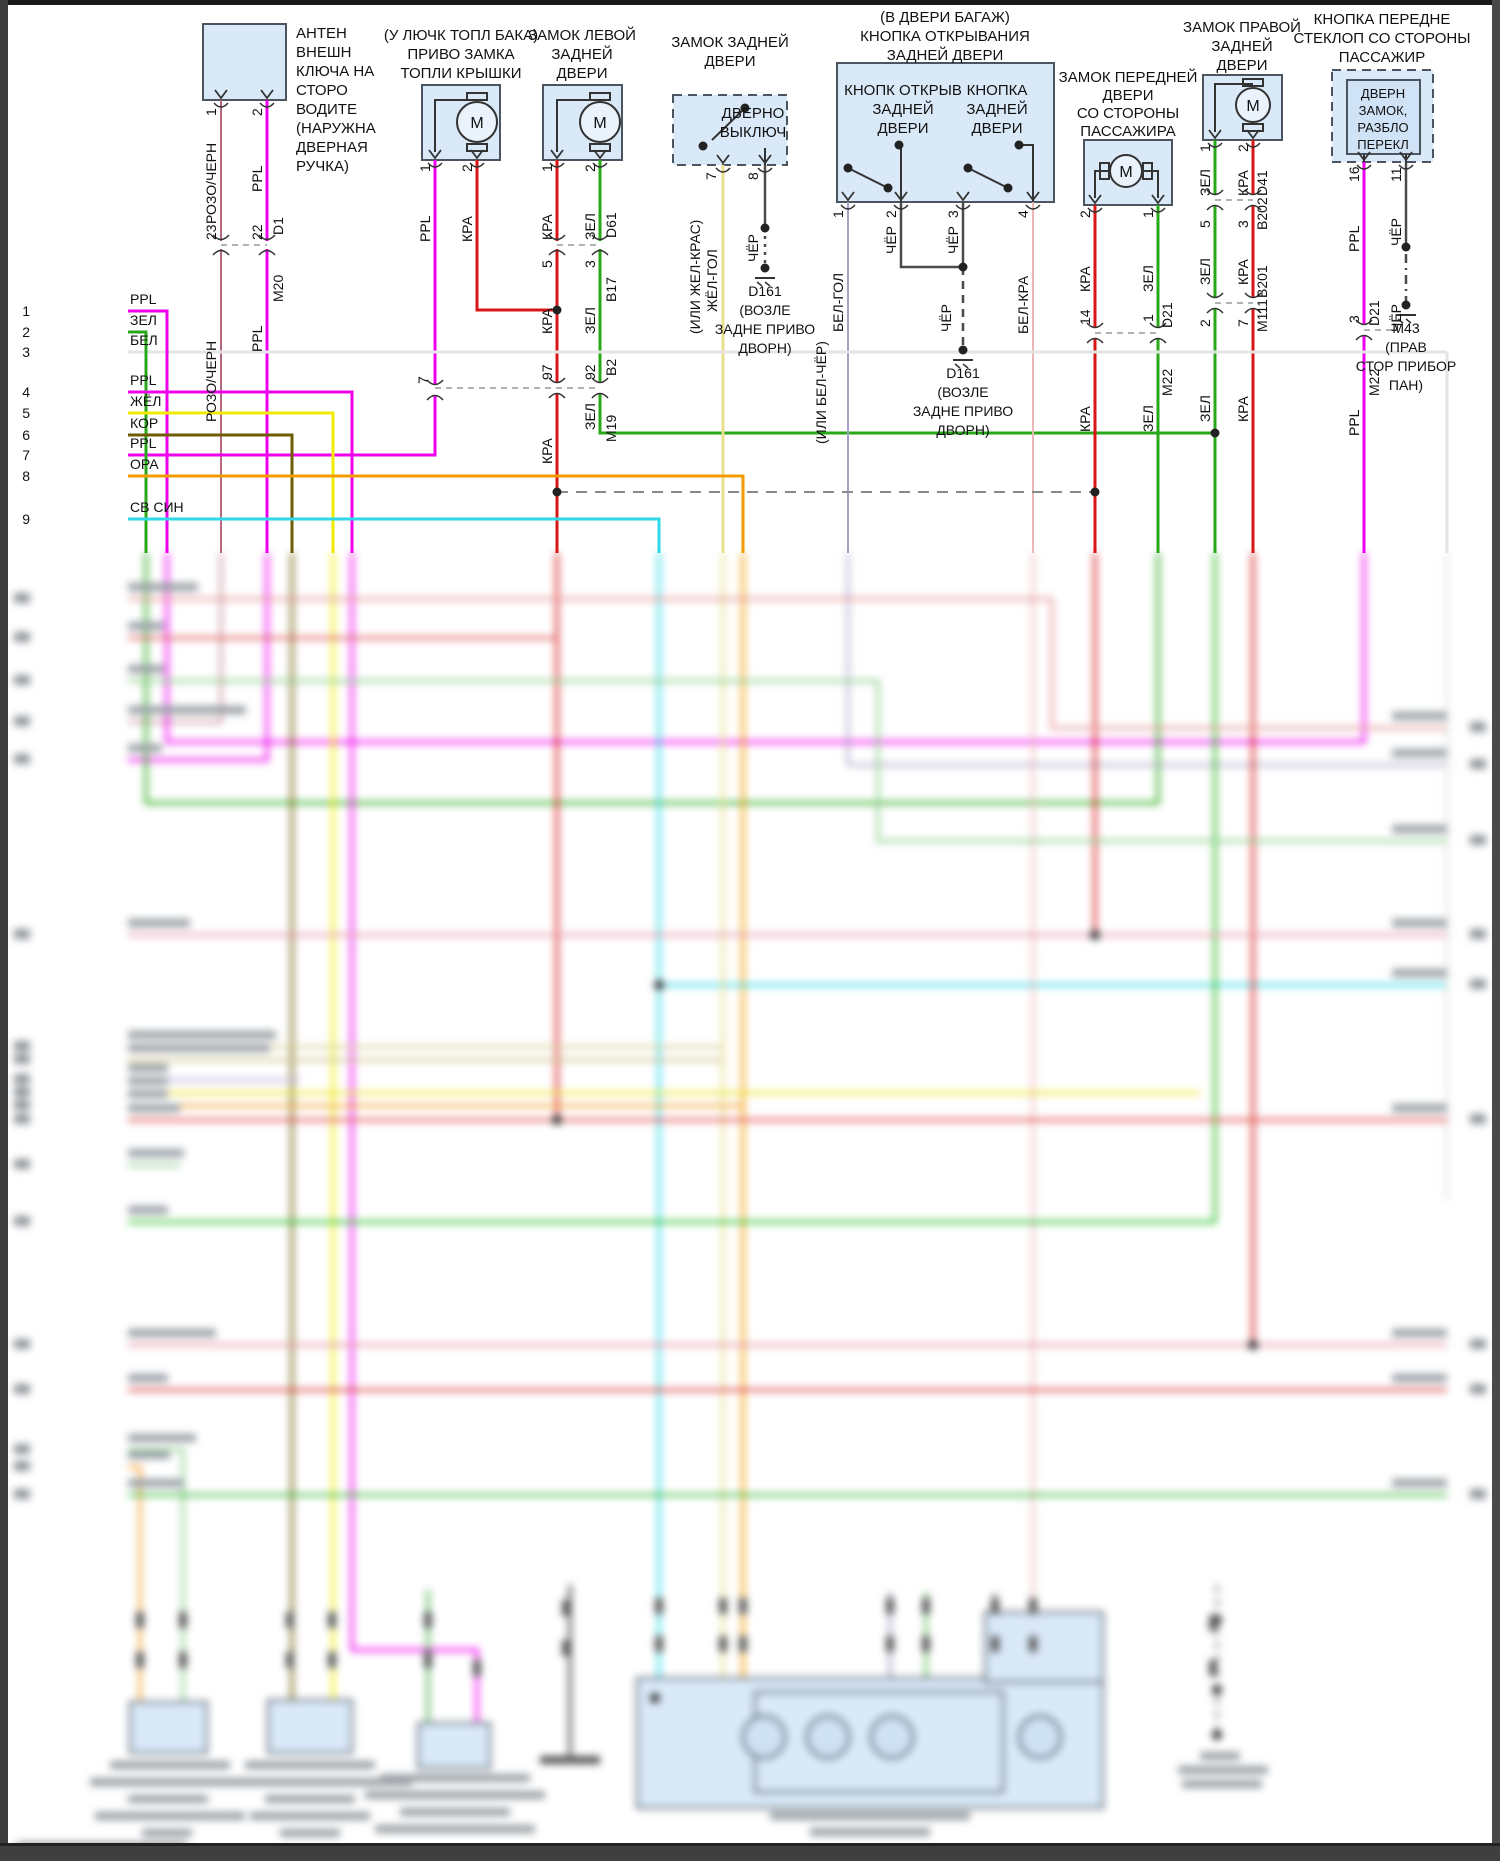 The image size is (1500, 1861). Describe the element at coordinates (750, 1853) in the screenshot. I see `page-border` at that location.